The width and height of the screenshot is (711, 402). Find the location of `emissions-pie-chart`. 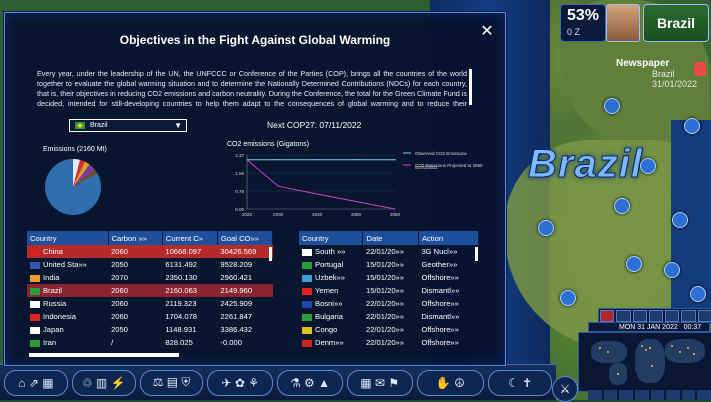

emissions-pie-chart is located at coordinates (73, 187).